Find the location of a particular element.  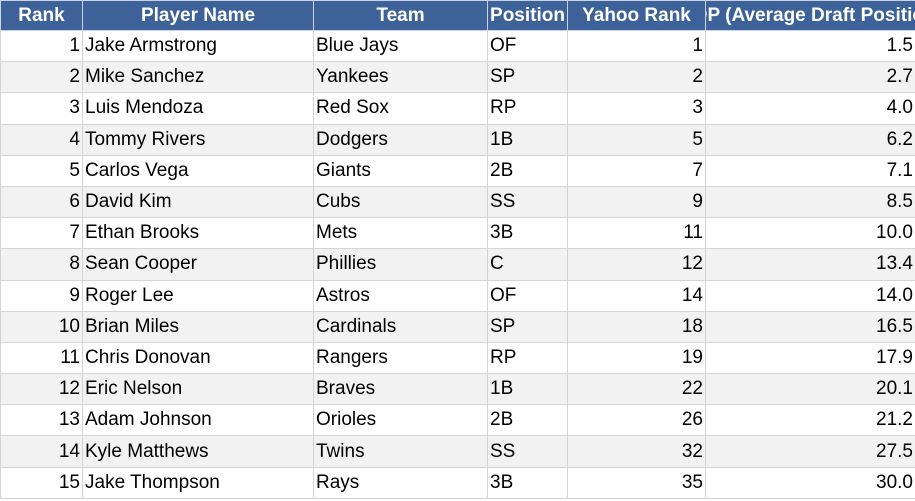

cell: Giants is located at coordinates (400, 170).